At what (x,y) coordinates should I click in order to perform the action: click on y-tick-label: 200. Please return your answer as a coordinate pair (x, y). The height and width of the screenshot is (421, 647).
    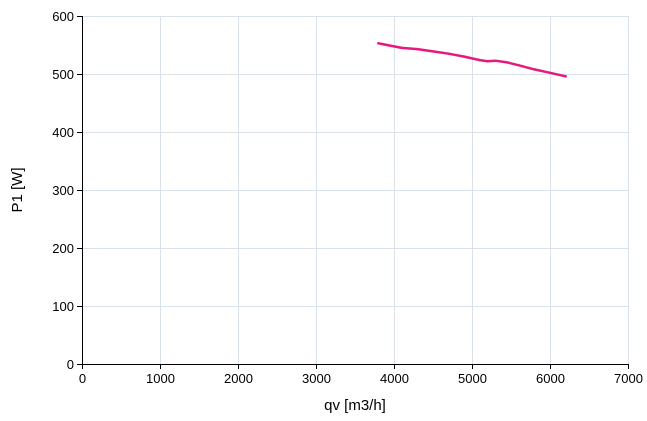
    Looking at the image, I should click on (63, 248).